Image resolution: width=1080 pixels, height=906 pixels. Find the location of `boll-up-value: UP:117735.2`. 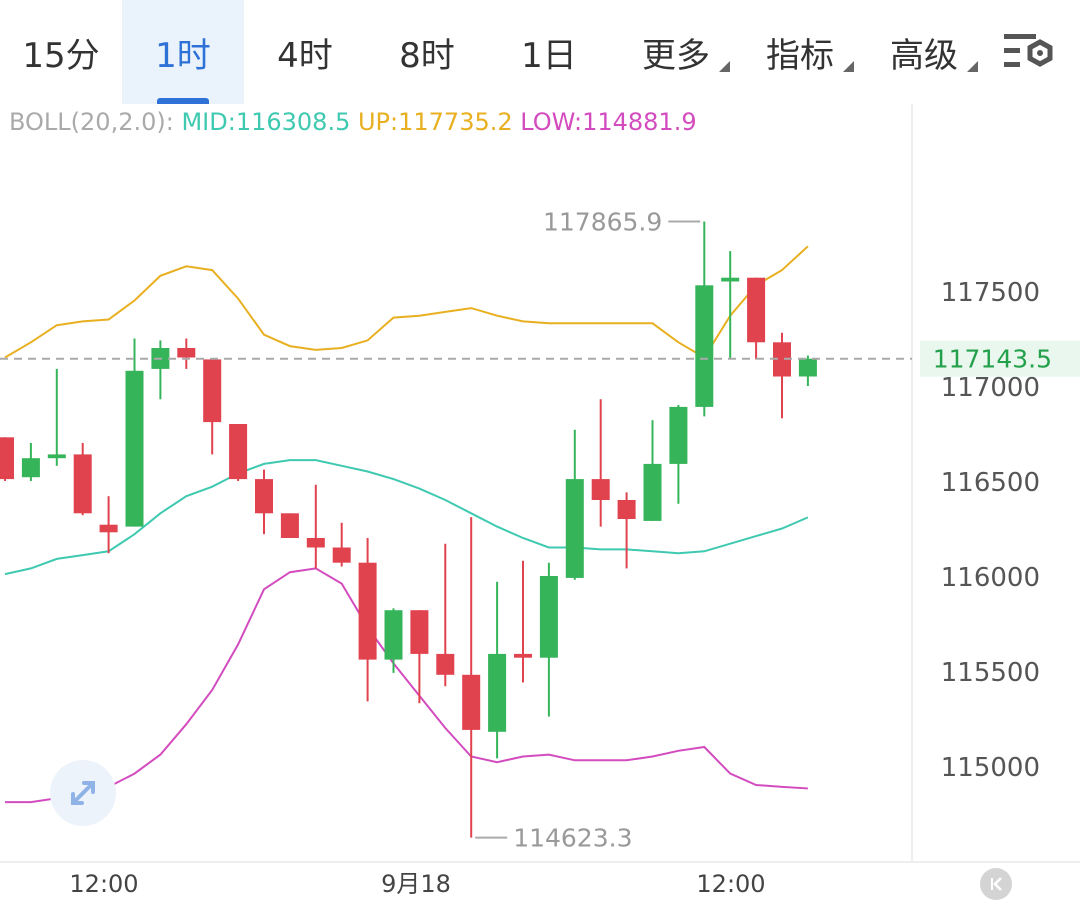

boll-up-value: UP:117735.2 is located at coordinates (435, 122).